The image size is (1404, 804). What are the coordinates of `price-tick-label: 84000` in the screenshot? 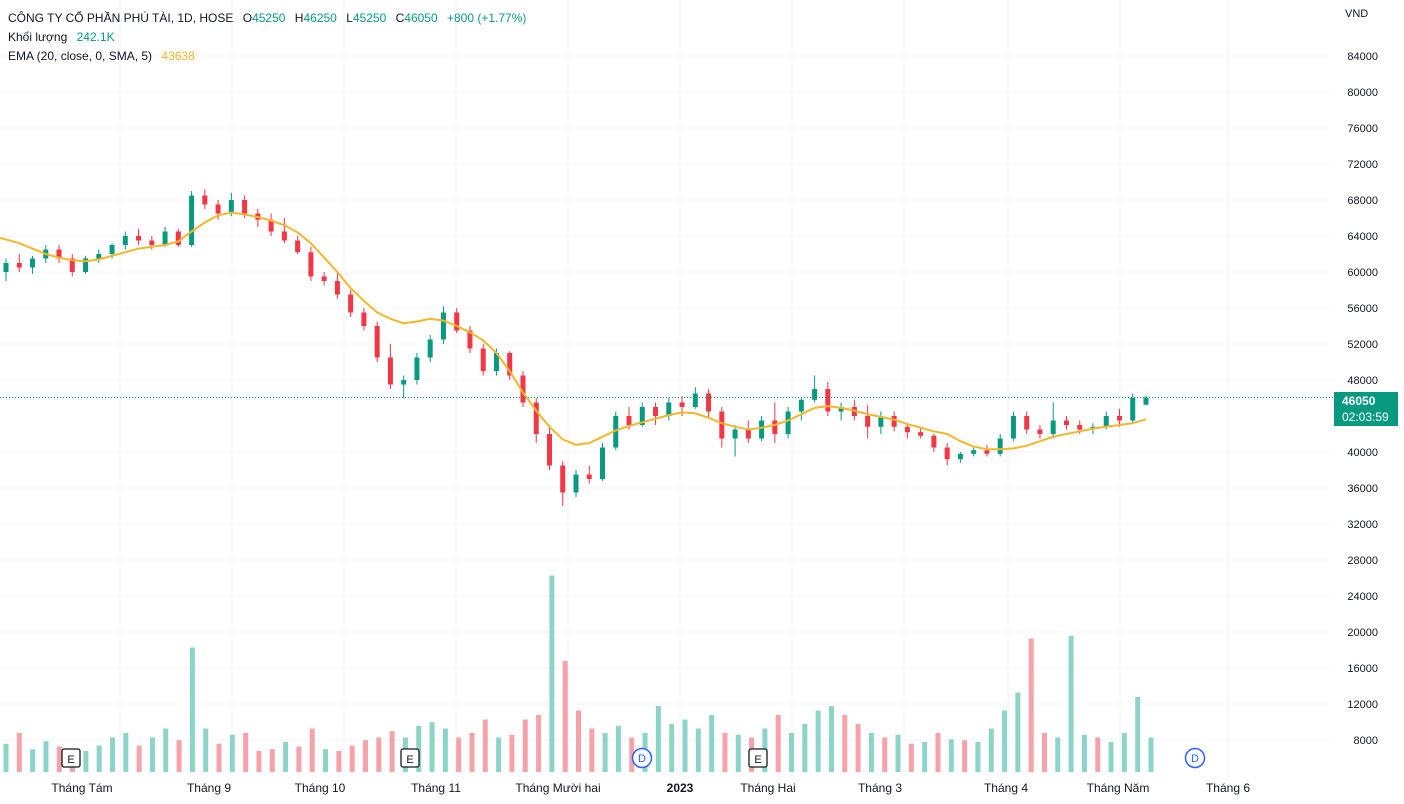 It's located at (1362, 57).